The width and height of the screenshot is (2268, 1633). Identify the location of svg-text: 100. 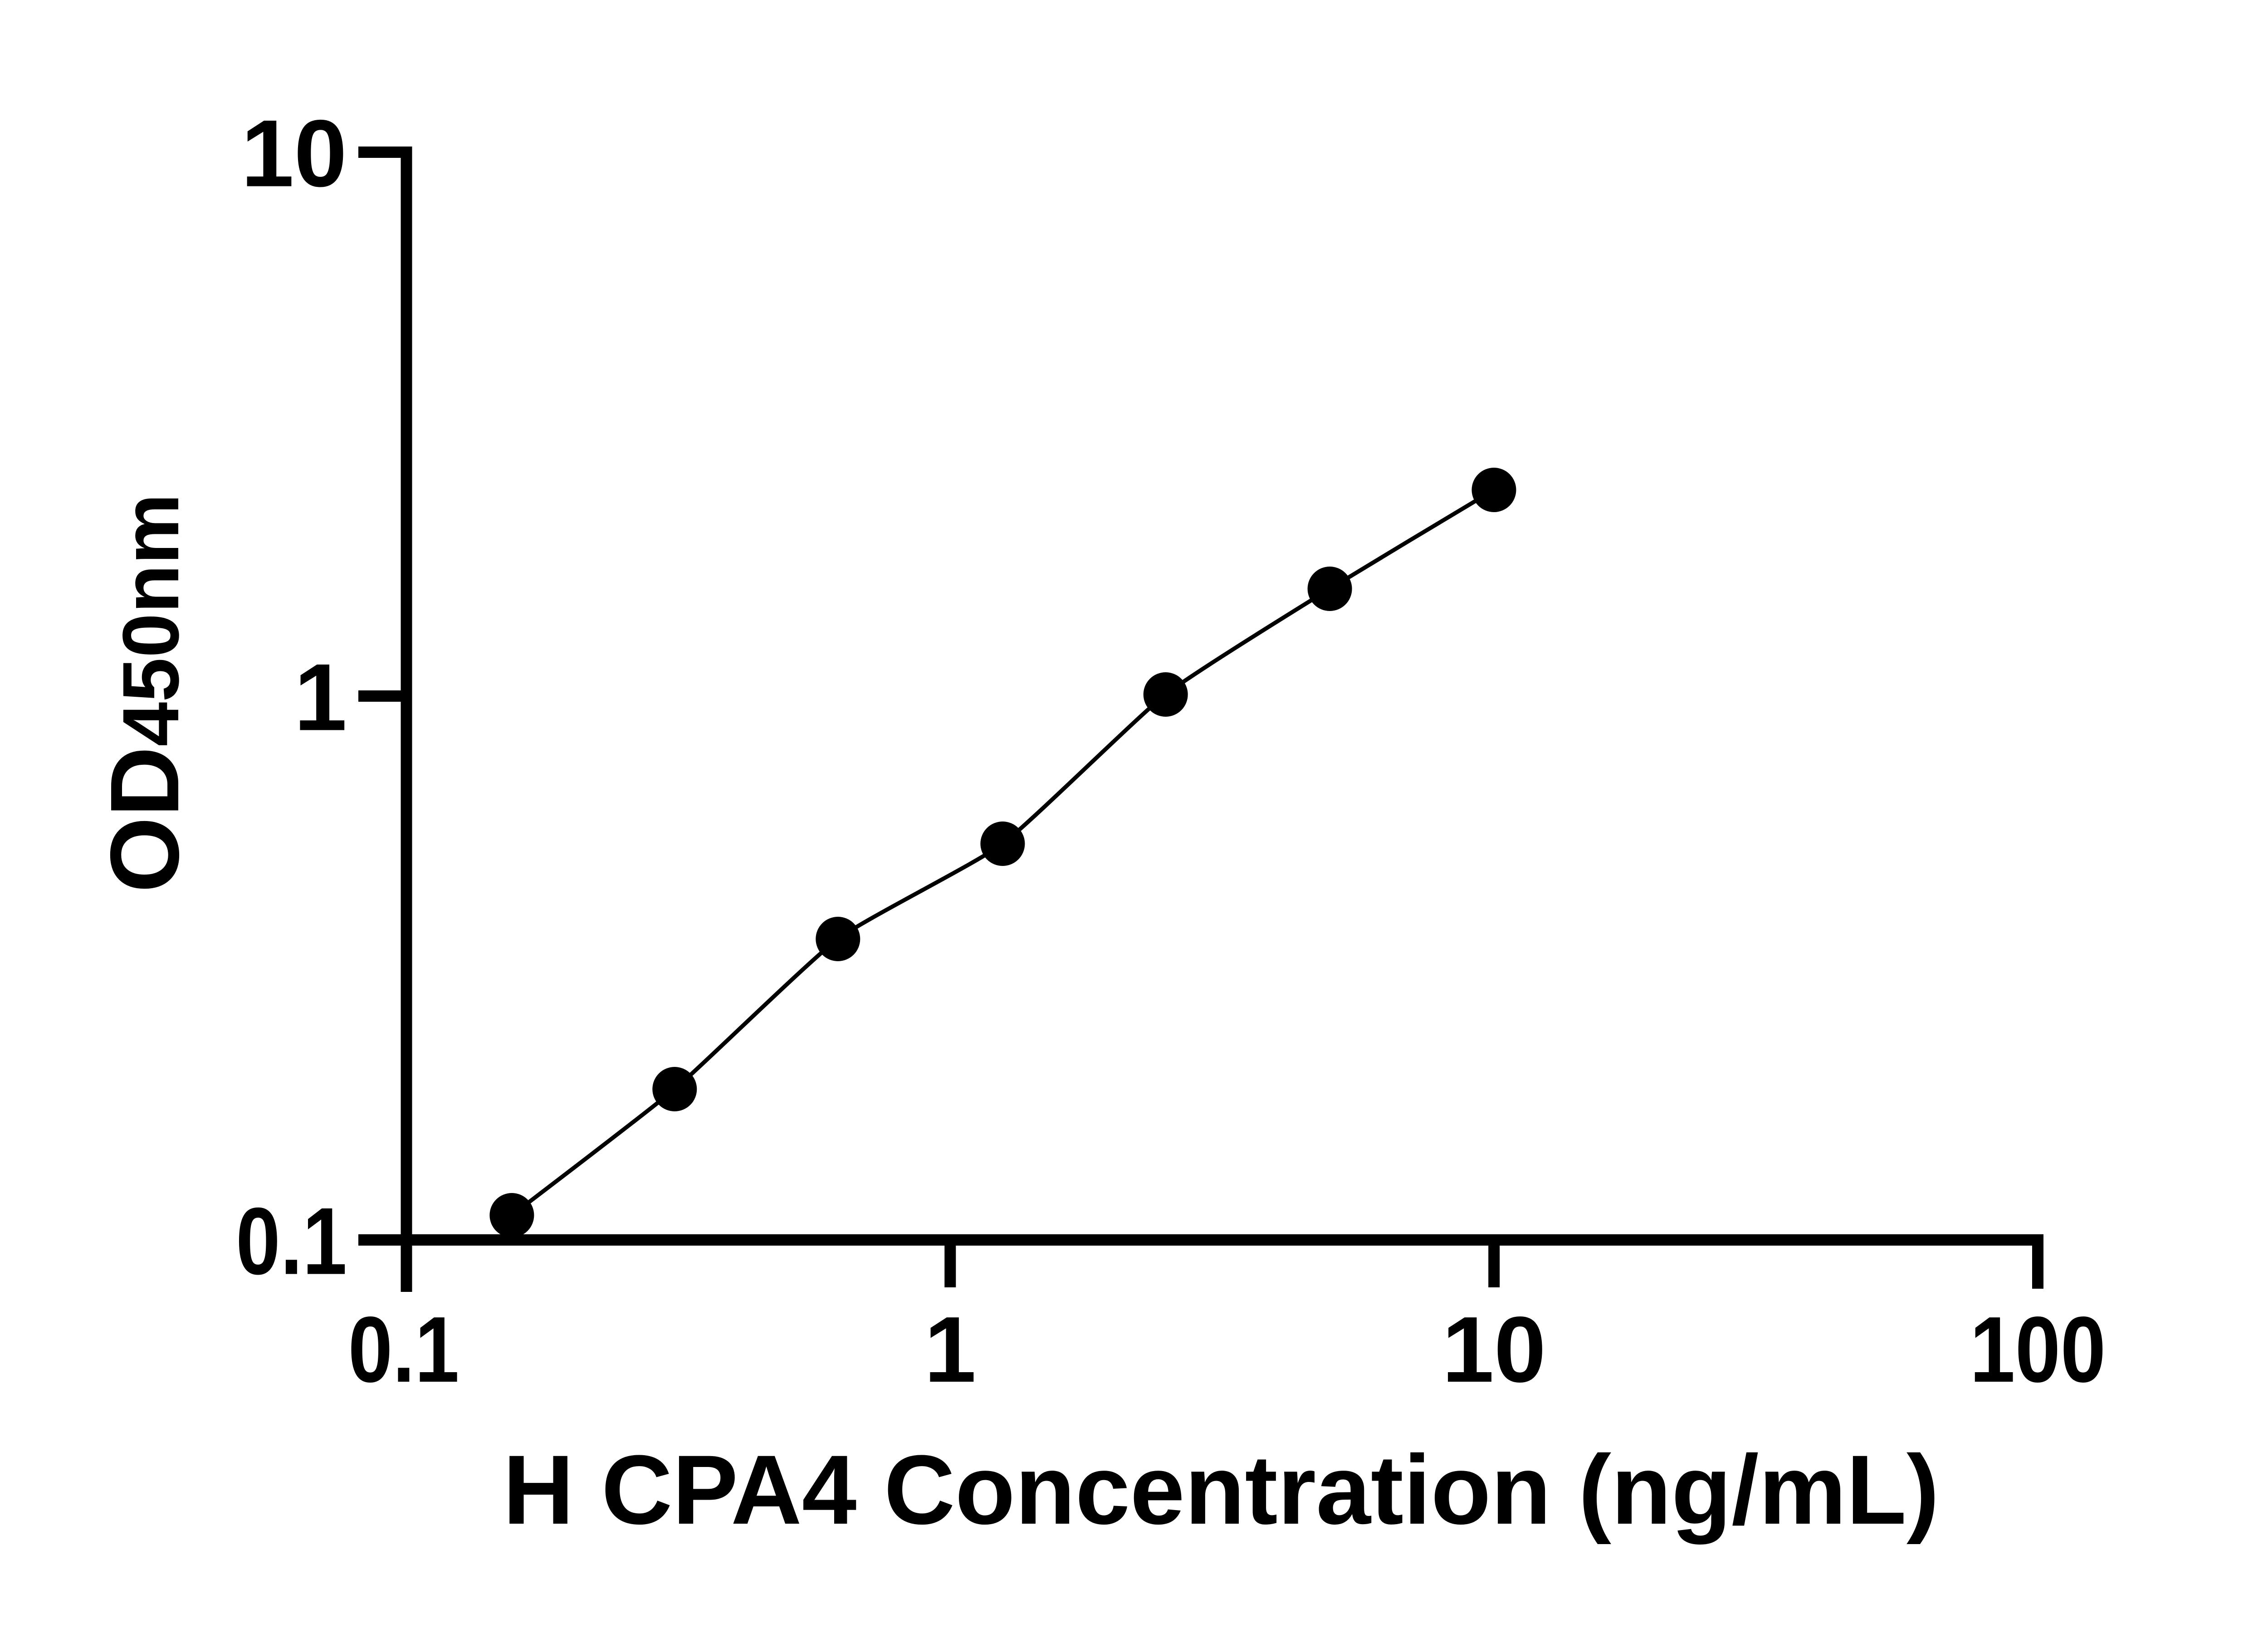
(2038, 1349).